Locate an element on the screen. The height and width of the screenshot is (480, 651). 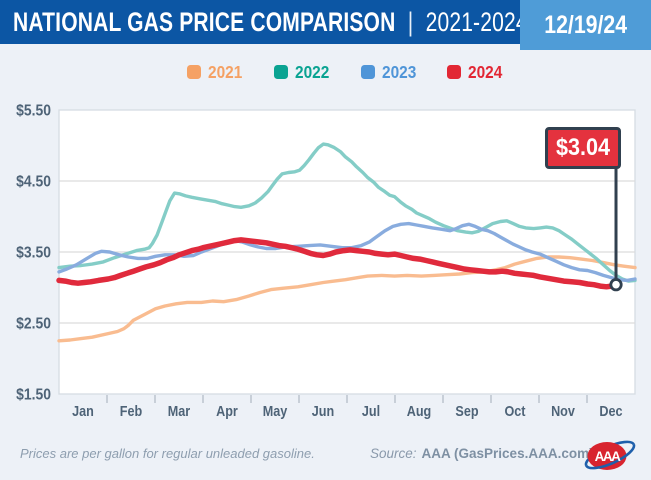
line-2023 is located at coordinates (347, 252).